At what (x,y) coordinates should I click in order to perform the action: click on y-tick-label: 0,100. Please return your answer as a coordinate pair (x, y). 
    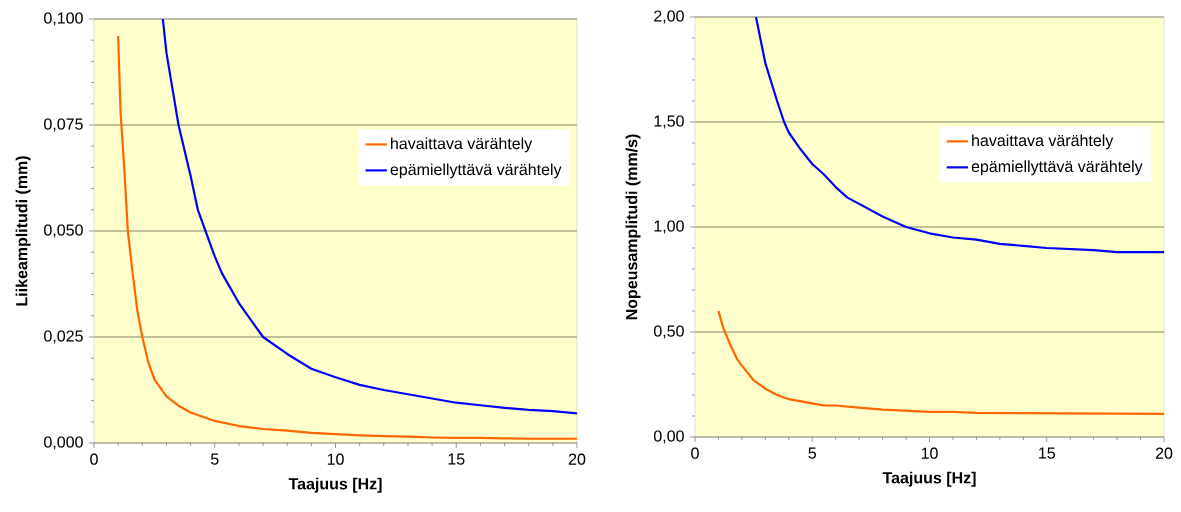
    Looking at the image, I should click on (63, 19).